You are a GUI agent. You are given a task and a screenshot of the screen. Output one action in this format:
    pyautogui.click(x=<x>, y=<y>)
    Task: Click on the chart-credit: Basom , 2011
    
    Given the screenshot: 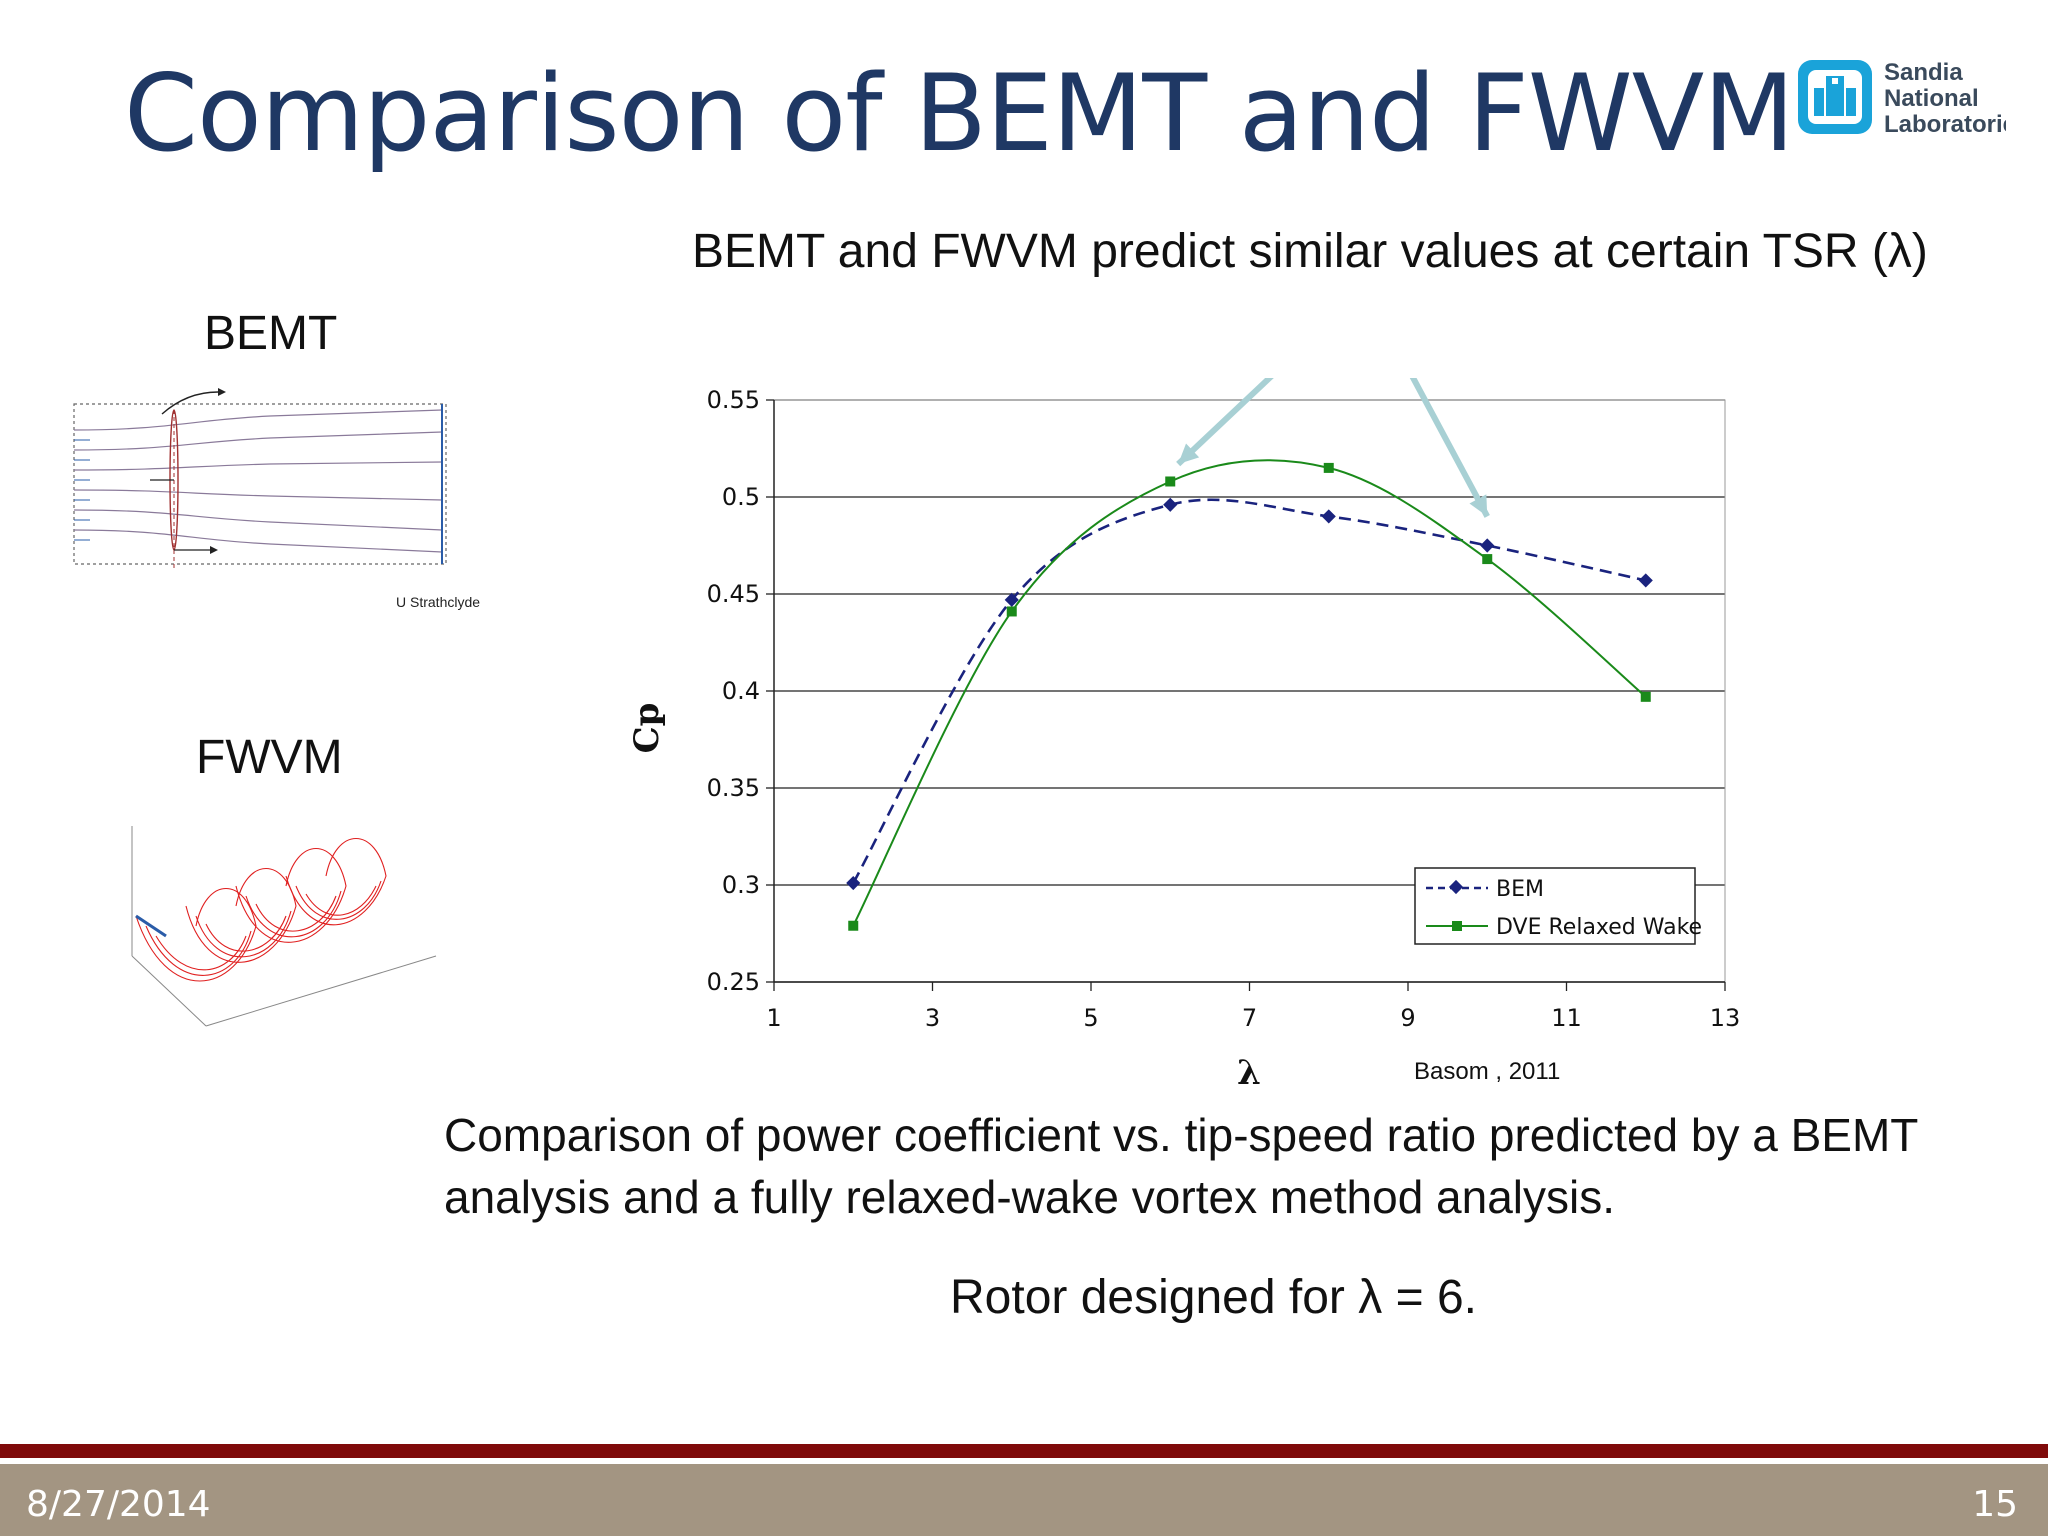 What is the action you would take?
    pyautogui.click(x=1487, y=1071)
    